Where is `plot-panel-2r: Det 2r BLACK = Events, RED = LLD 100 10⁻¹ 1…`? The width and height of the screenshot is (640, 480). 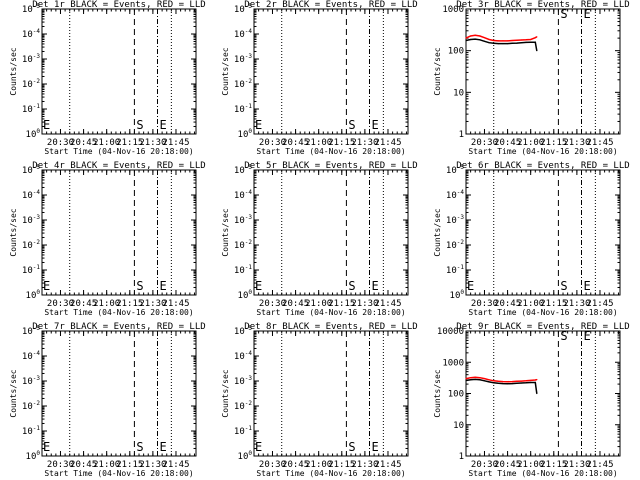
plot-panel-2r: Det 2r BLACK = Events, RED = LLD 100 10⁻¹ 1… is located at coordinates (319, 78).